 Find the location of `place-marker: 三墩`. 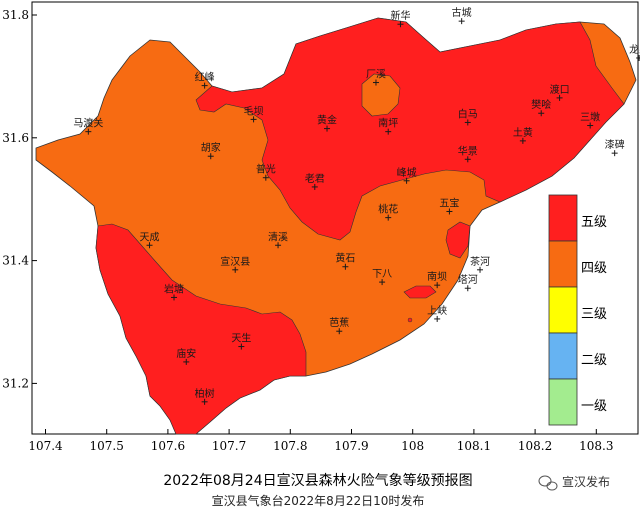

place-marker: 三墩 is located at coordinates (590, 120).